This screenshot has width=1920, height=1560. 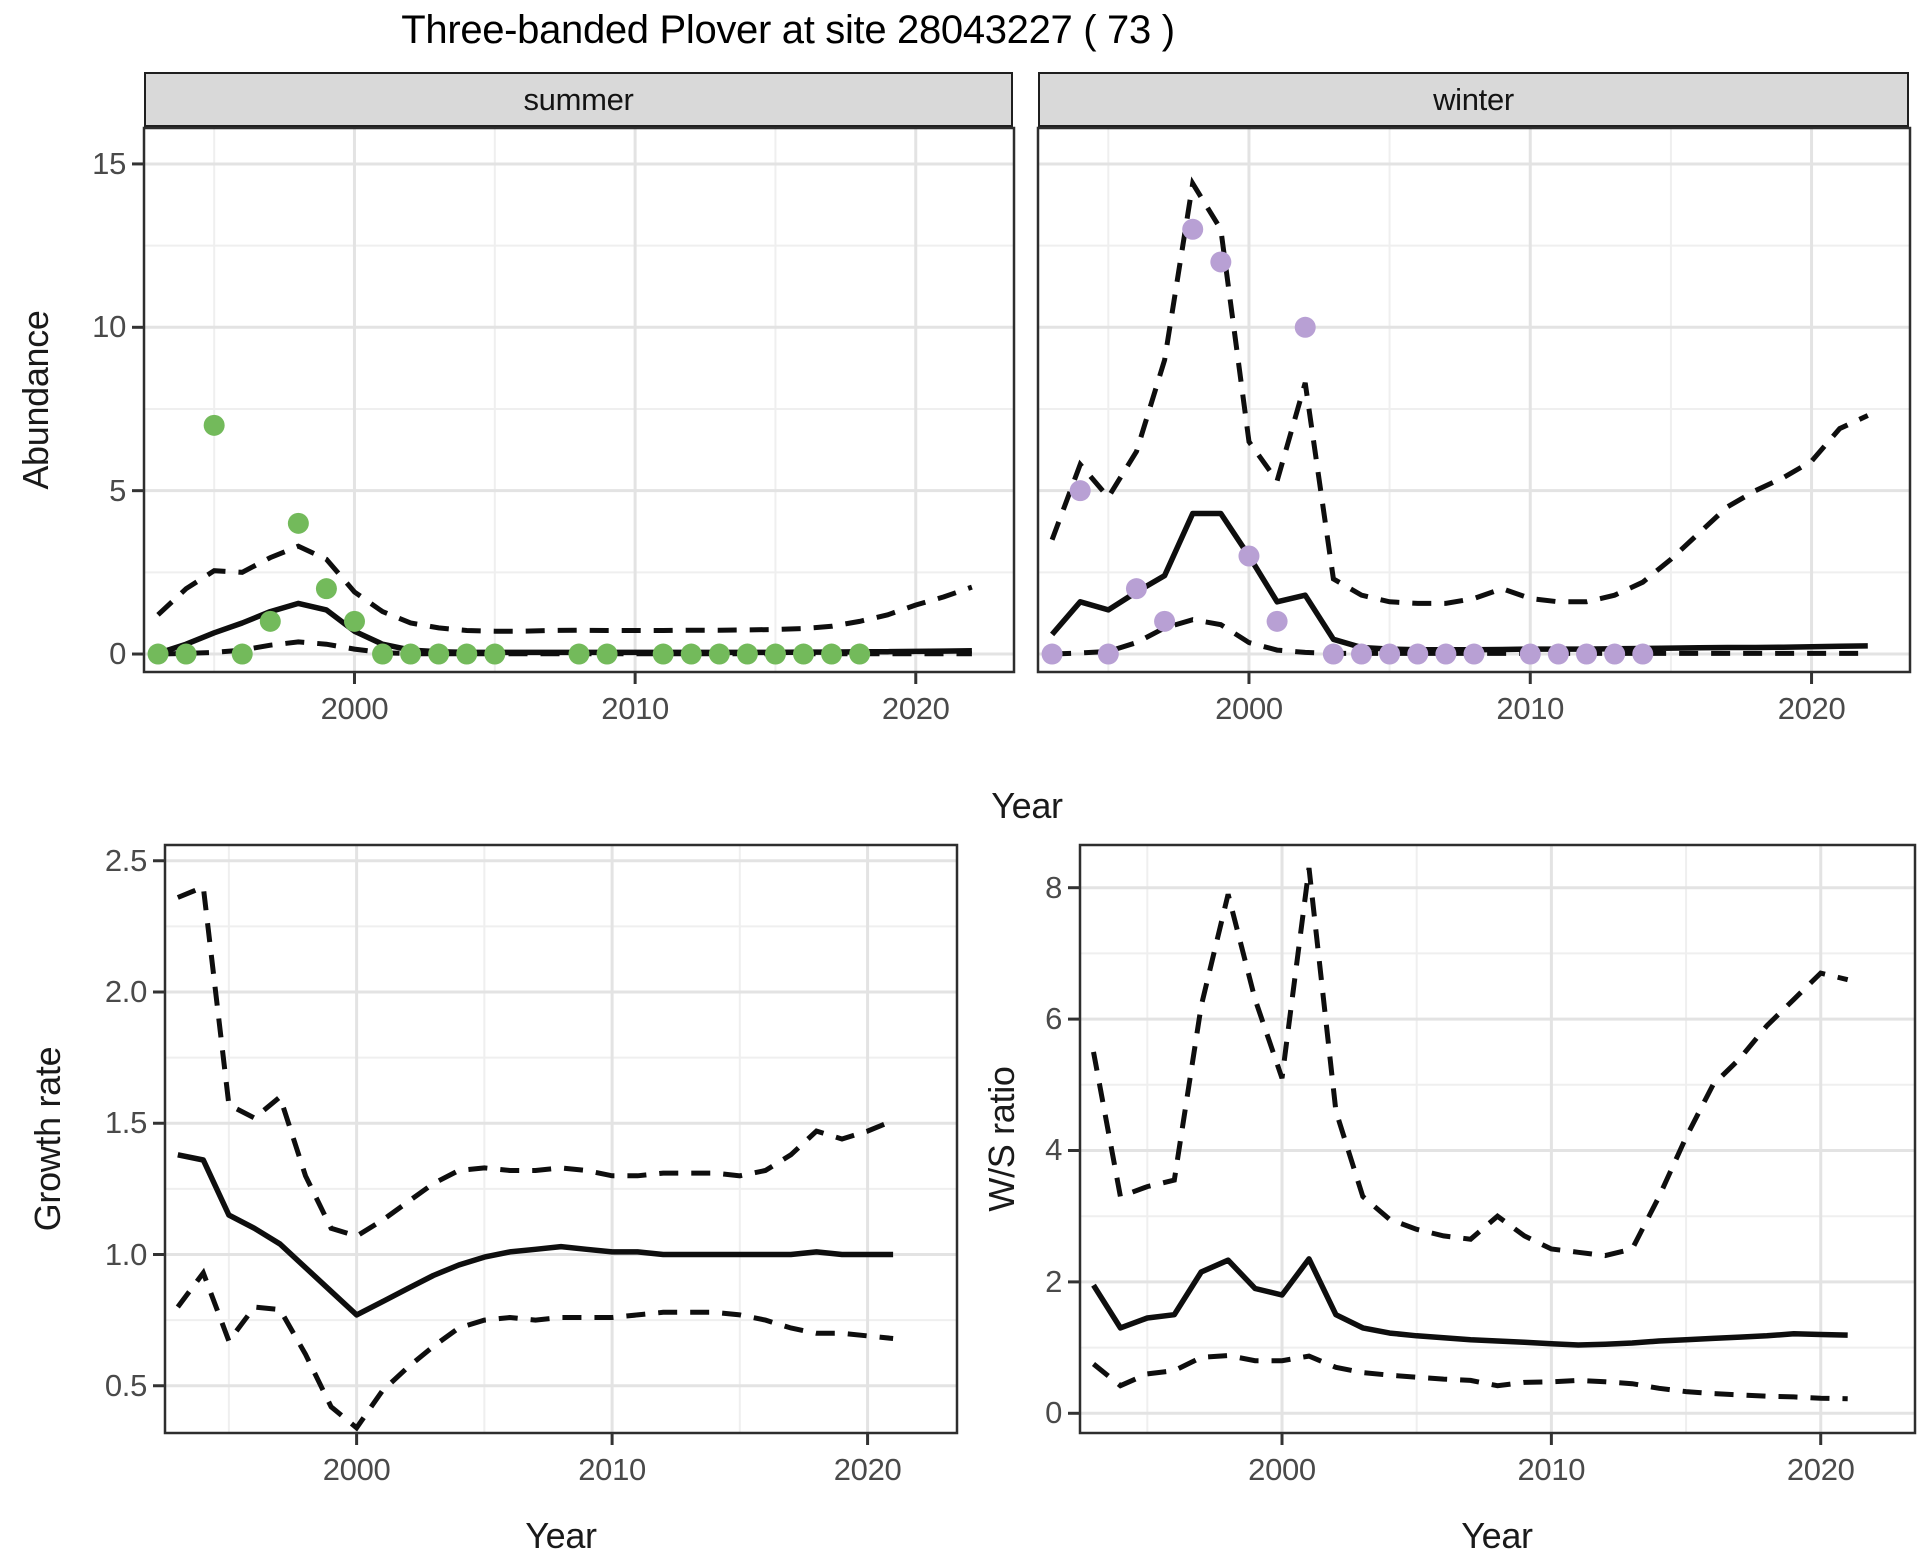 I want to click on x-axis-title-year-ws: Year, so click(x=1497, y=1535).